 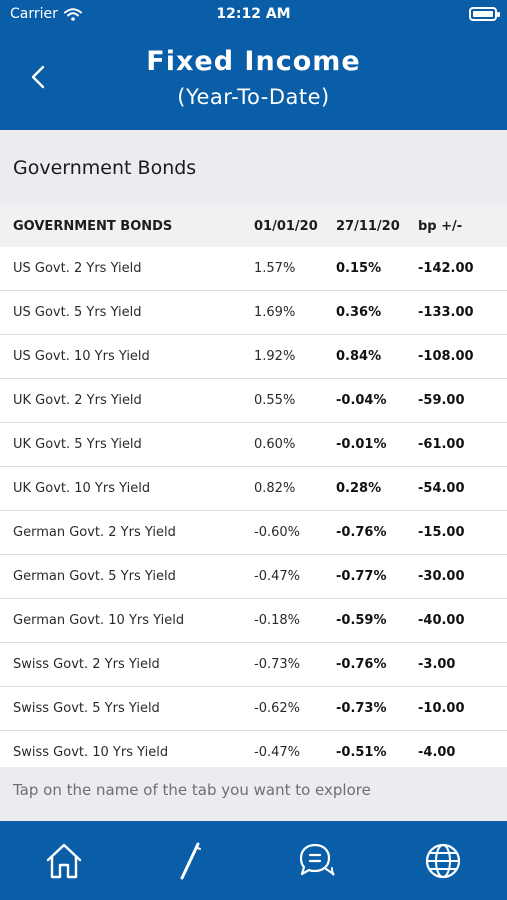 I want to click on yield-end: -0.77%, so click(x=361, y=576).